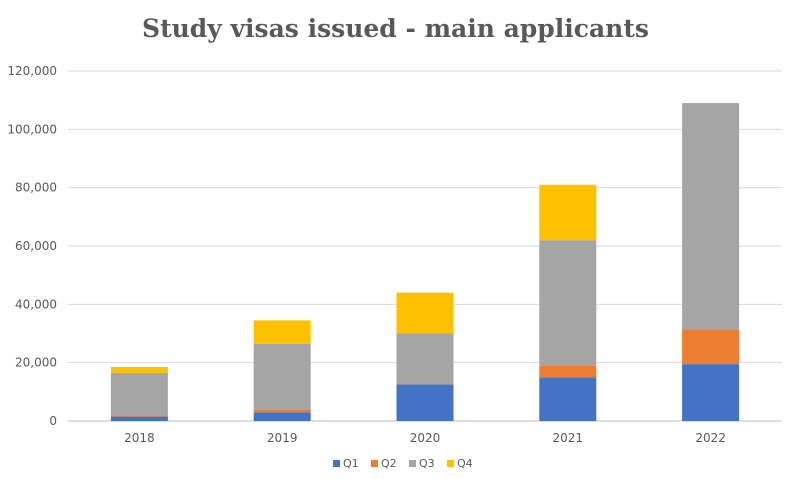  What do you see at coordinates (711, 216) in the screenshot?
I see `bar-q3-2022` at bounding box center [711, 216].